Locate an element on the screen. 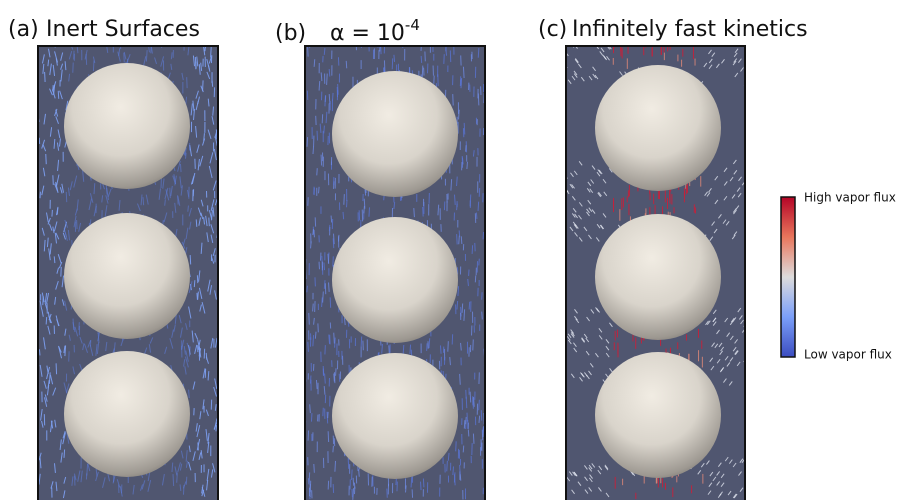 Image resolution: width=919 pixels, height=500 pixels. panel-title: α = 10-4 is located at coordinates (375, 31).